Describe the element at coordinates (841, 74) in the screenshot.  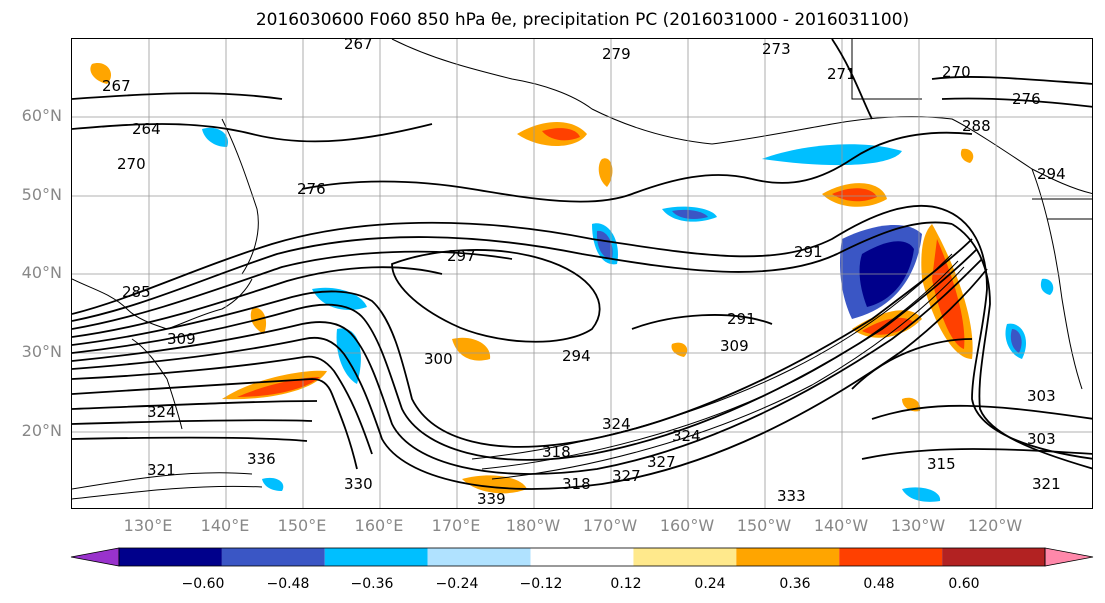
I see `contour-label: 271` at that location.